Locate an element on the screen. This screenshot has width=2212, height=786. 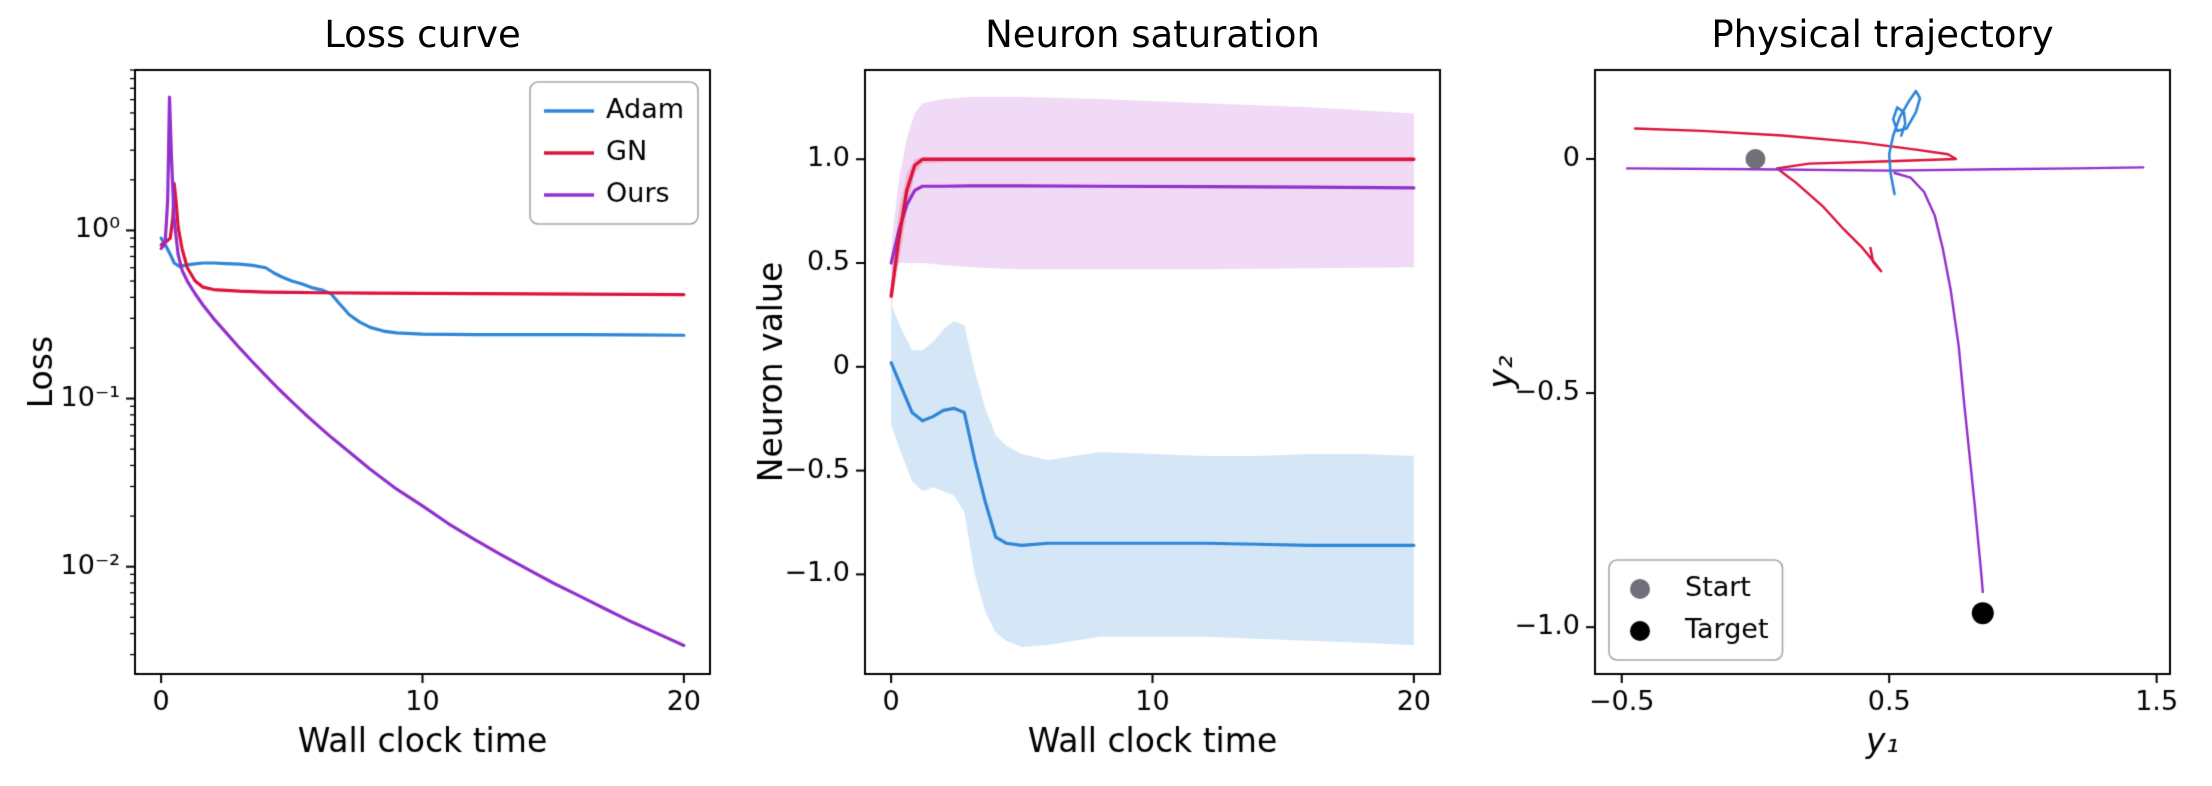
neuron-saturation-title: Neuron saturation is located at coordinates (1152, 34).